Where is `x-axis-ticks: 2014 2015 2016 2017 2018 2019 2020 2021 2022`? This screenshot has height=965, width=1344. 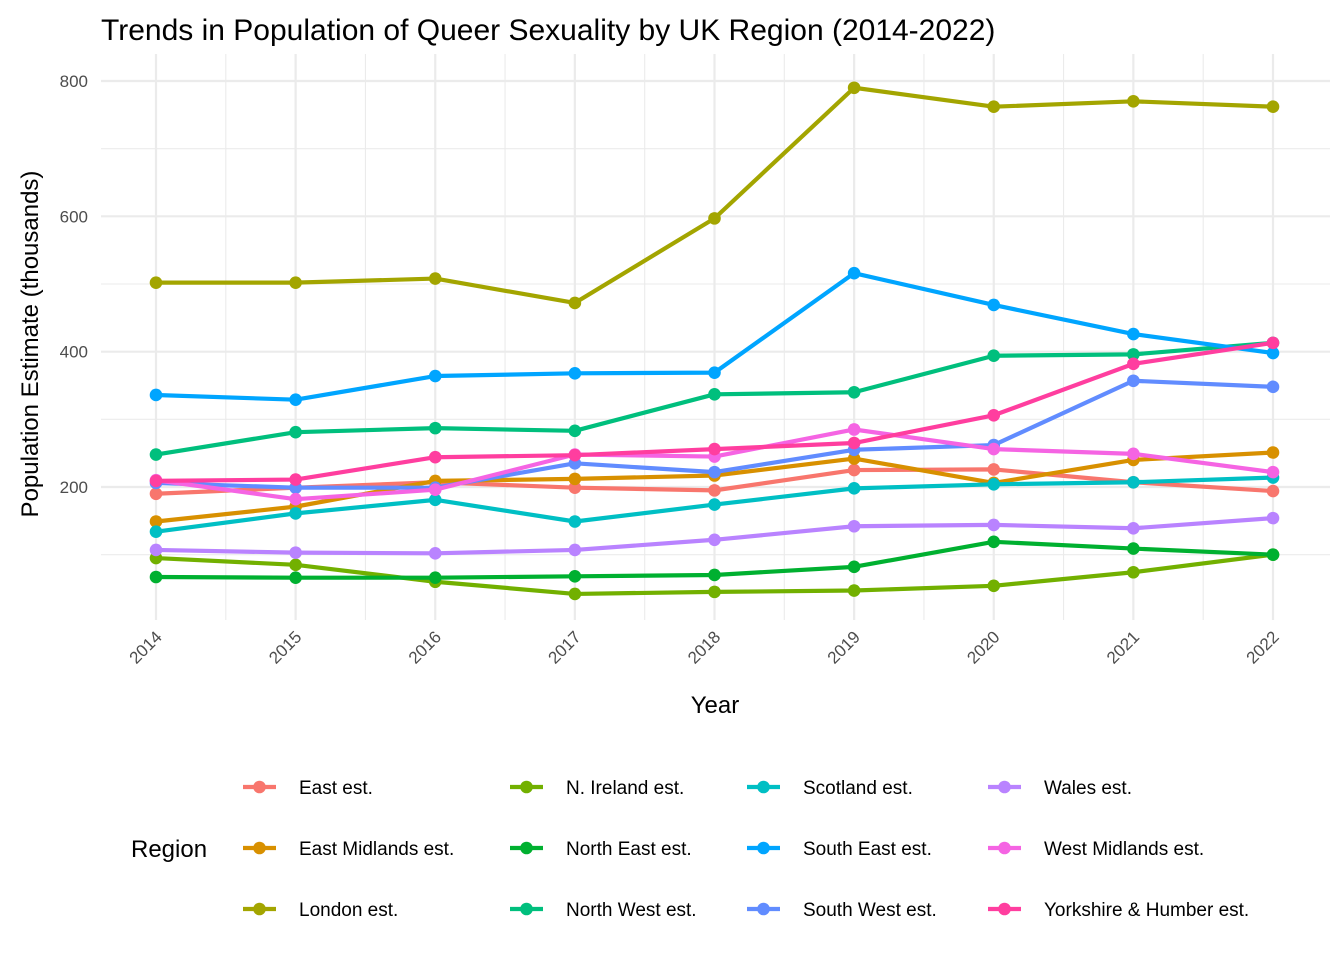
x-axis-ticks: 2014 2015 2016 2017 2018 2019 2020 2021 2022 is located at coordinates (704, 647).